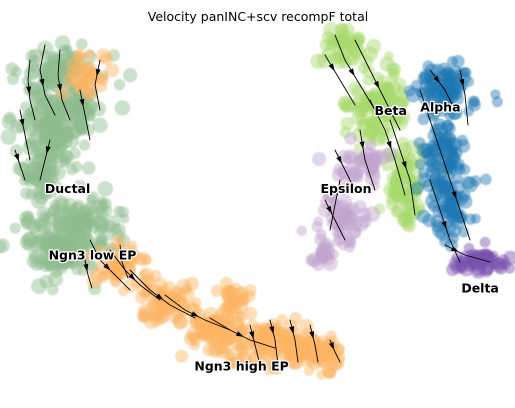 This screenshot has width=515, height=408. I want to click on cluster-label-ductal: Ductal, so click(67, 188).